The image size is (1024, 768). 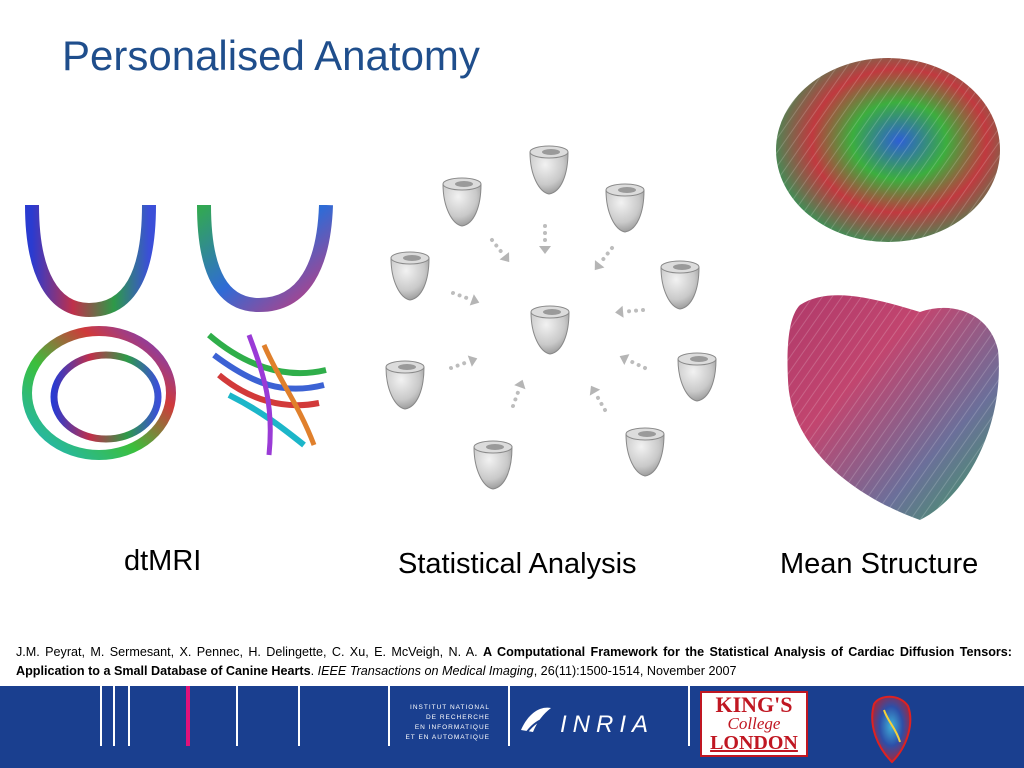 What do you see at coordinates (888, 150) in the screenshot?
I see `mean-structure-top-view` at bounding box center [888, 150].